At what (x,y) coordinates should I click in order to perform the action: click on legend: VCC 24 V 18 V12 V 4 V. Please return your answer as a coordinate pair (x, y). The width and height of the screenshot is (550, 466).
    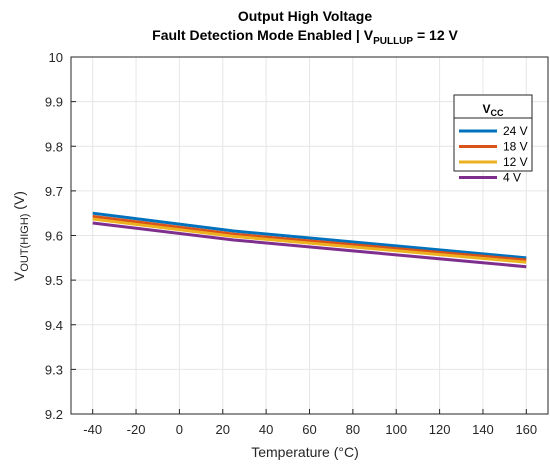
    Looking at the image, I should click on (493, 139).